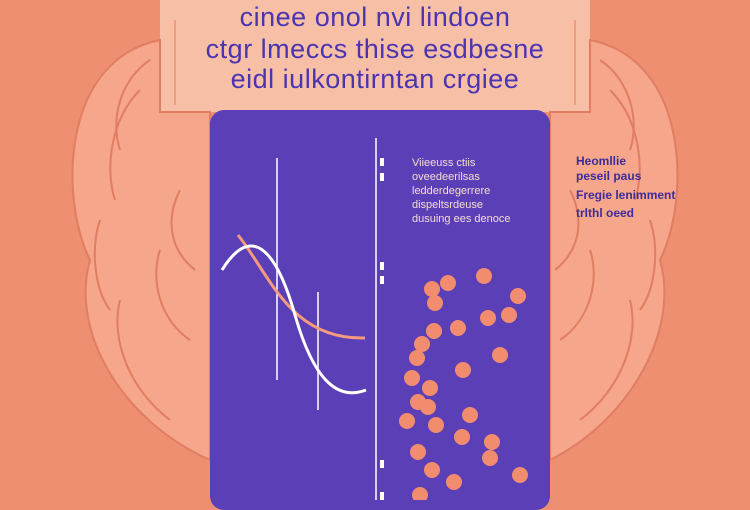  I want to click on headline-line-3: eidl iulkontirntan crgiee, so click(375, 79).